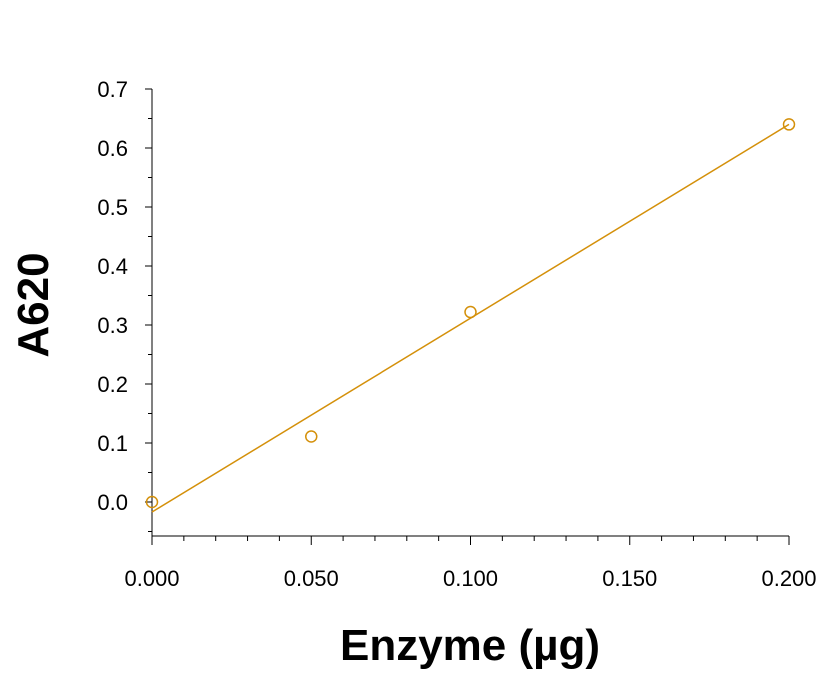 The width and height of the screenshot is (828, 679). Describe the element at coordinates (470, 578) in the screenshot. I see `x-tick-label: 0.100` at that location.